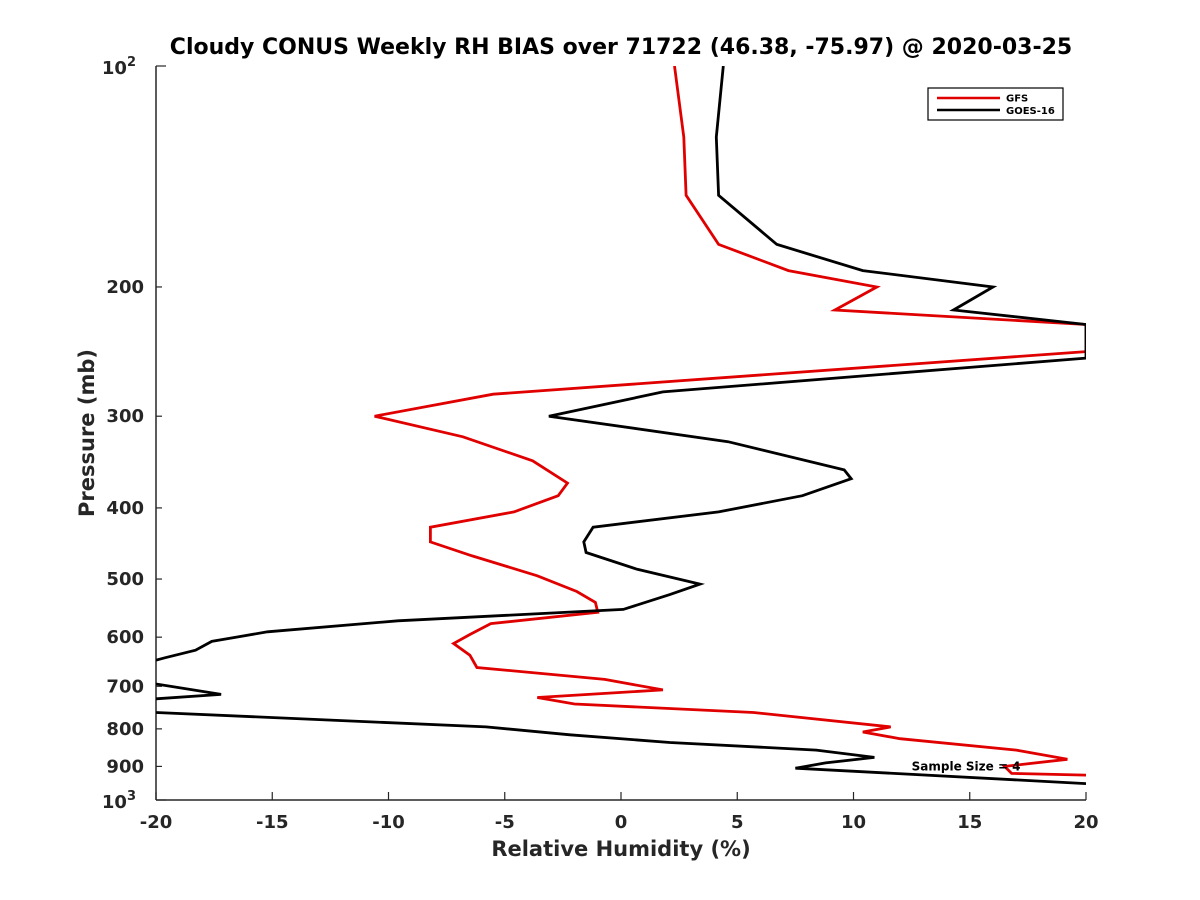 This screenshot has height=900, width=1200. I want to click on y-axis-label: Pressure (mb), so click(87, 433).